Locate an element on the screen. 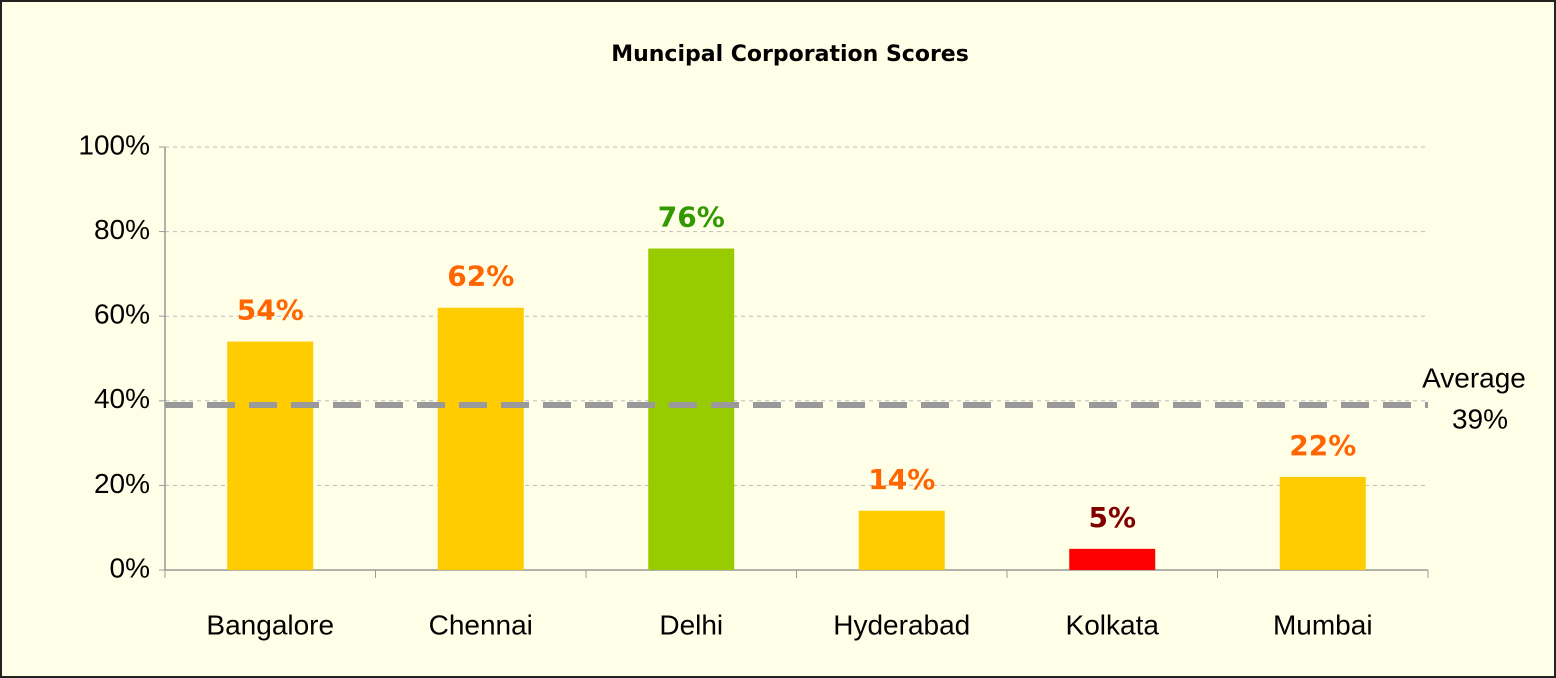 This screenshot has width=1556, height=678. data-label: 62% is located at coordinates (480, 276).